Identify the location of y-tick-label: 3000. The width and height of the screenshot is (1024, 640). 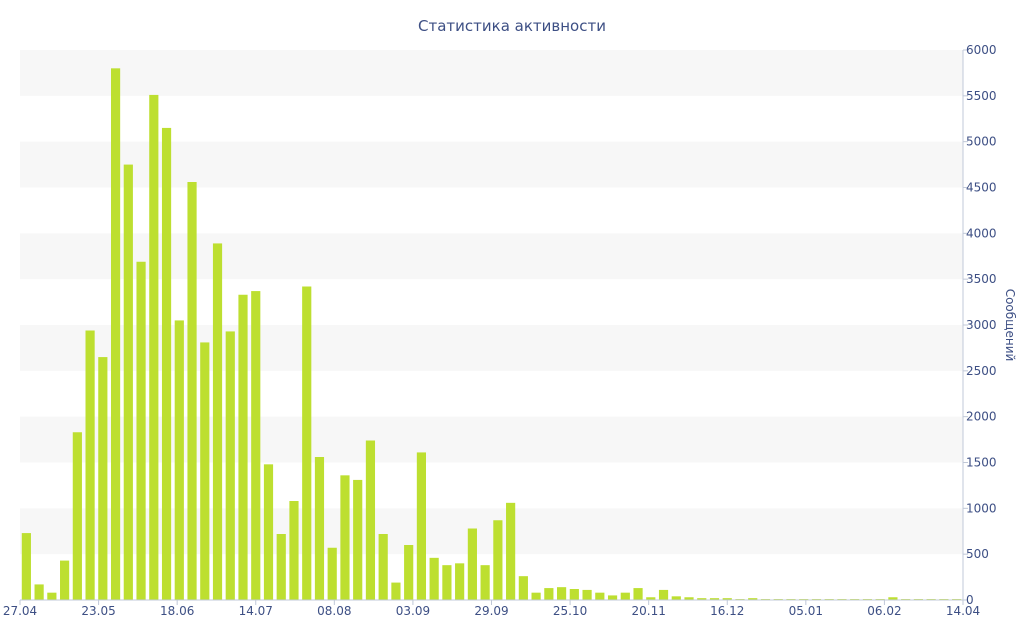
(981, 325).